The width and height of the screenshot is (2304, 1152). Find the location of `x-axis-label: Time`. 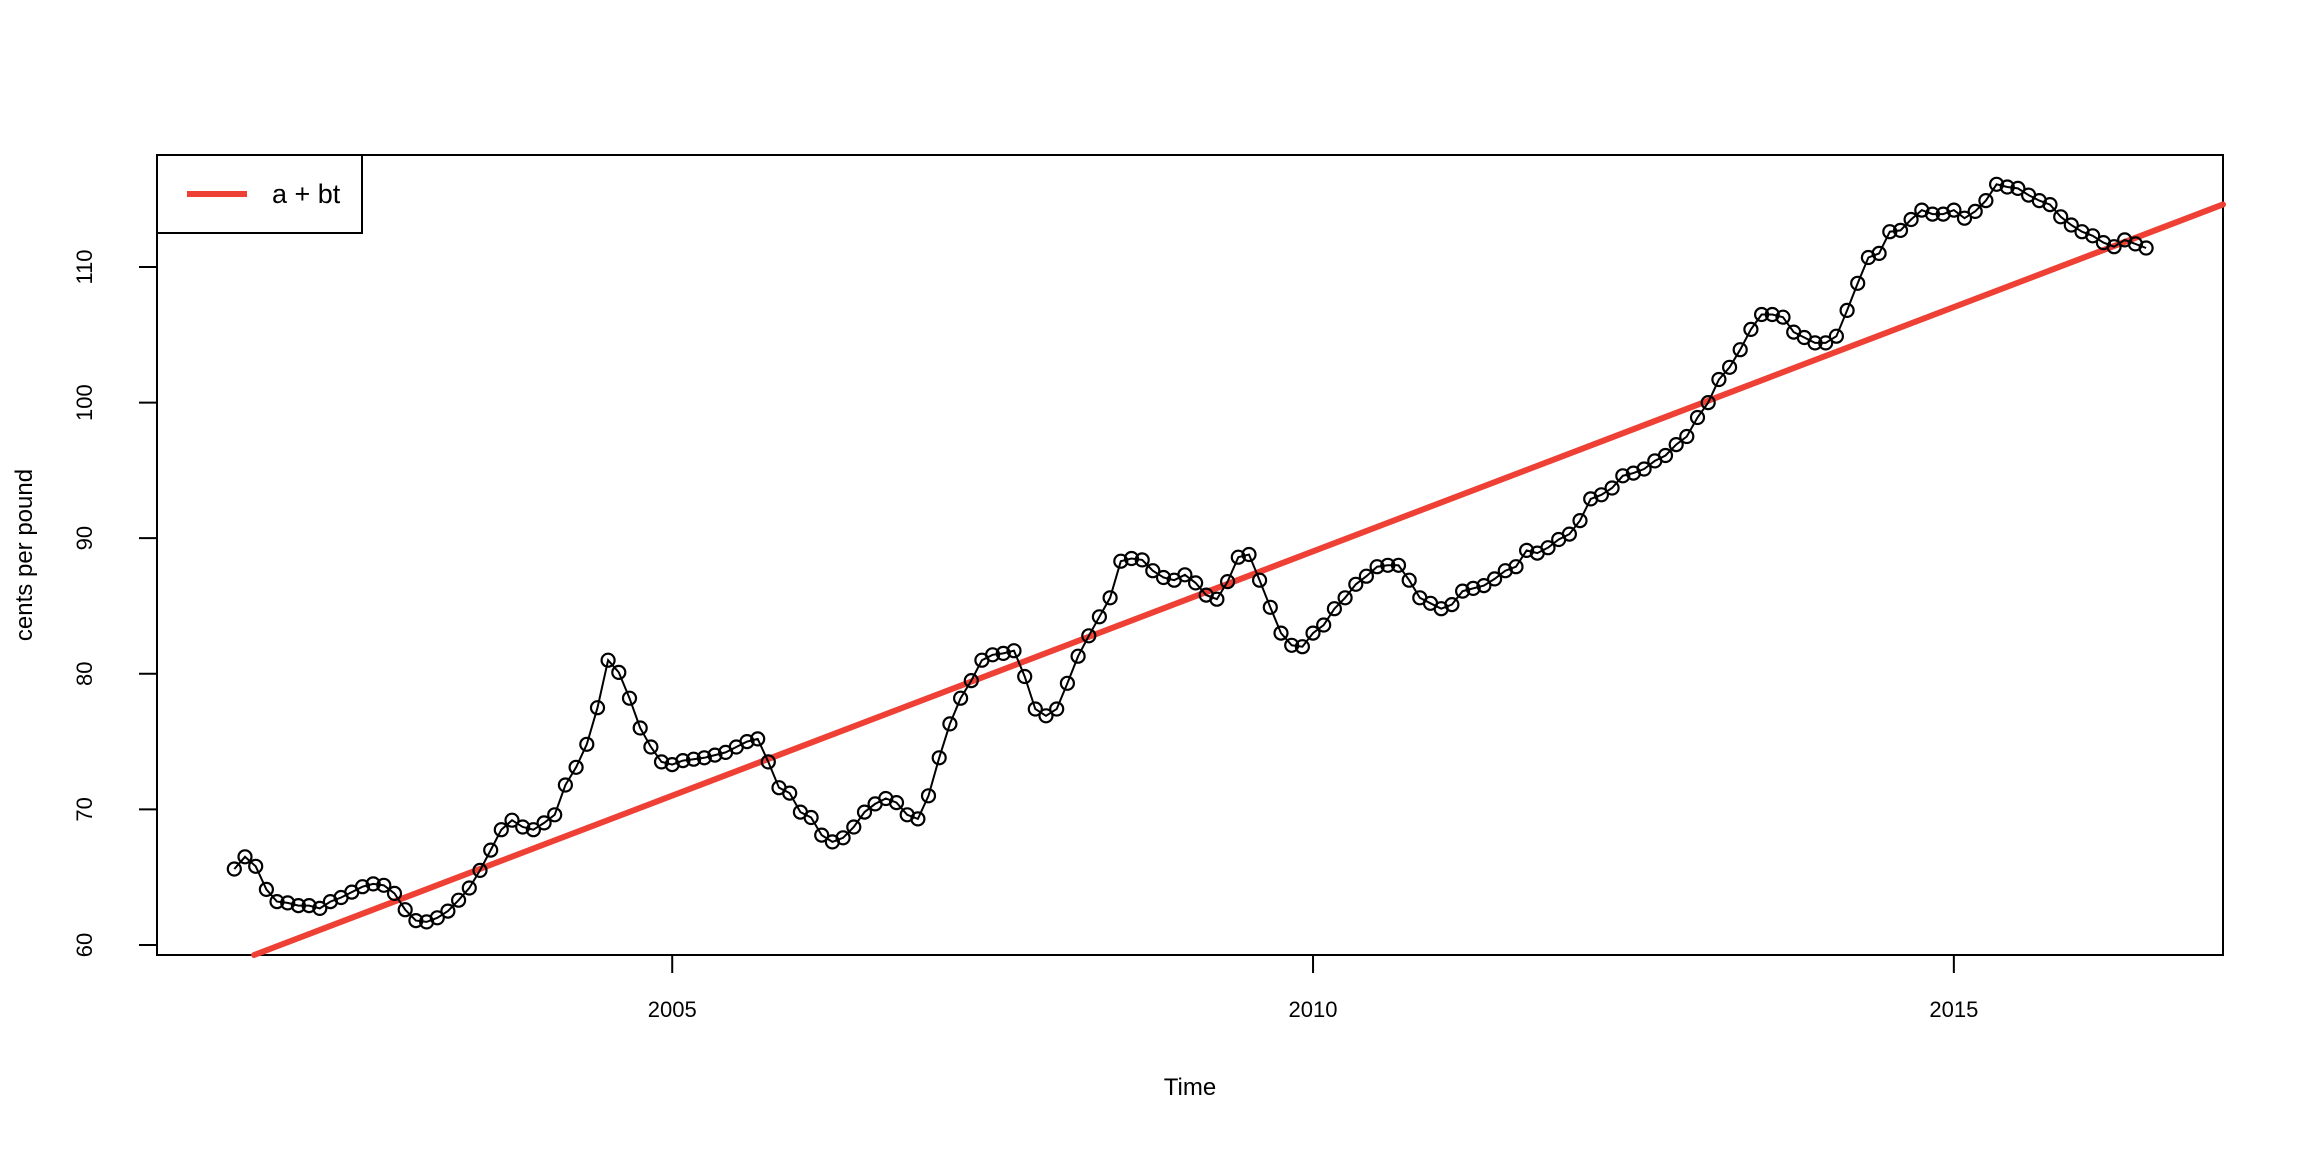

x-axis-label: Time is located at coordinates (1190, 1087).